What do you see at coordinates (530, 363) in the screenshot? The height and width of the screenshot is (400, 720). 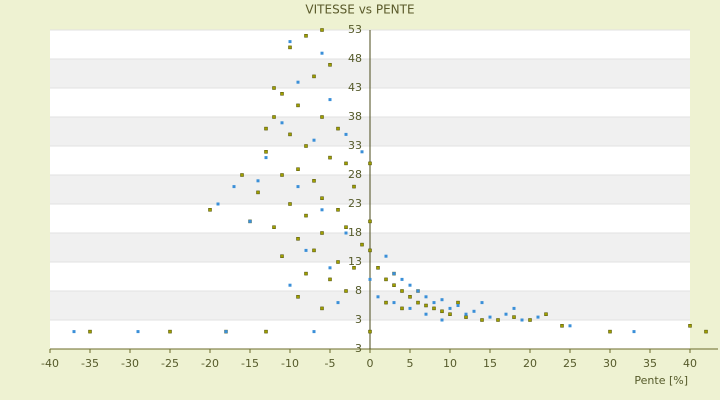 I see `x-tick-label: 20` at bounding box center [530, 363].